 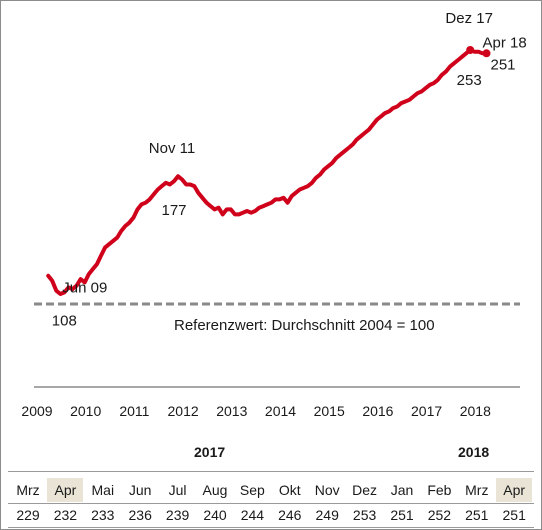 What do you see at coordinates (426, 411) in the screenshot?
I see `x-tick-label: 2017` at bounding box center [426, 411].